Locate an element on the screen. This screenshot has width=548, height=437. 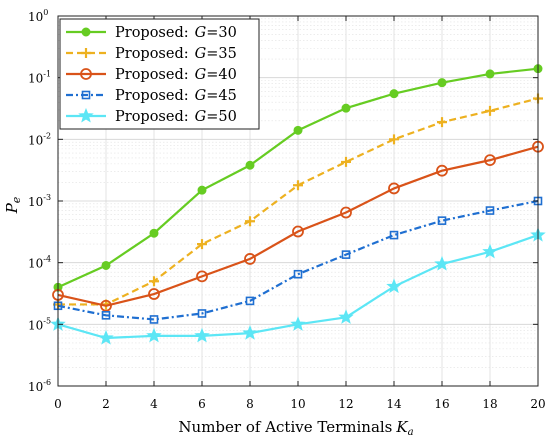
legend-label: Proposed: G=30 is located at coordinates (176, 33).